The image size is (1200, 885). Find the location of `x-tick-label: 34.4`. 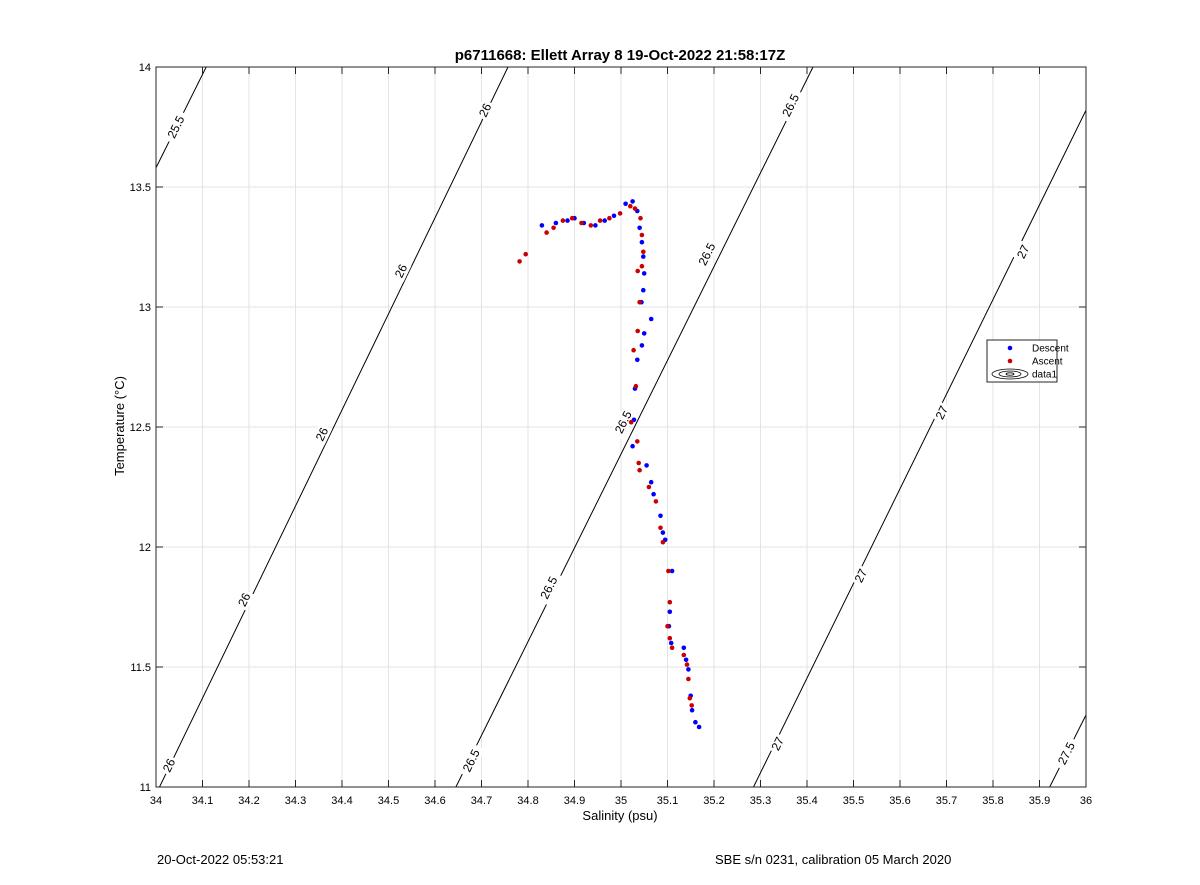

x-tick-label: 34.4 is located at coordinates (341, 801).